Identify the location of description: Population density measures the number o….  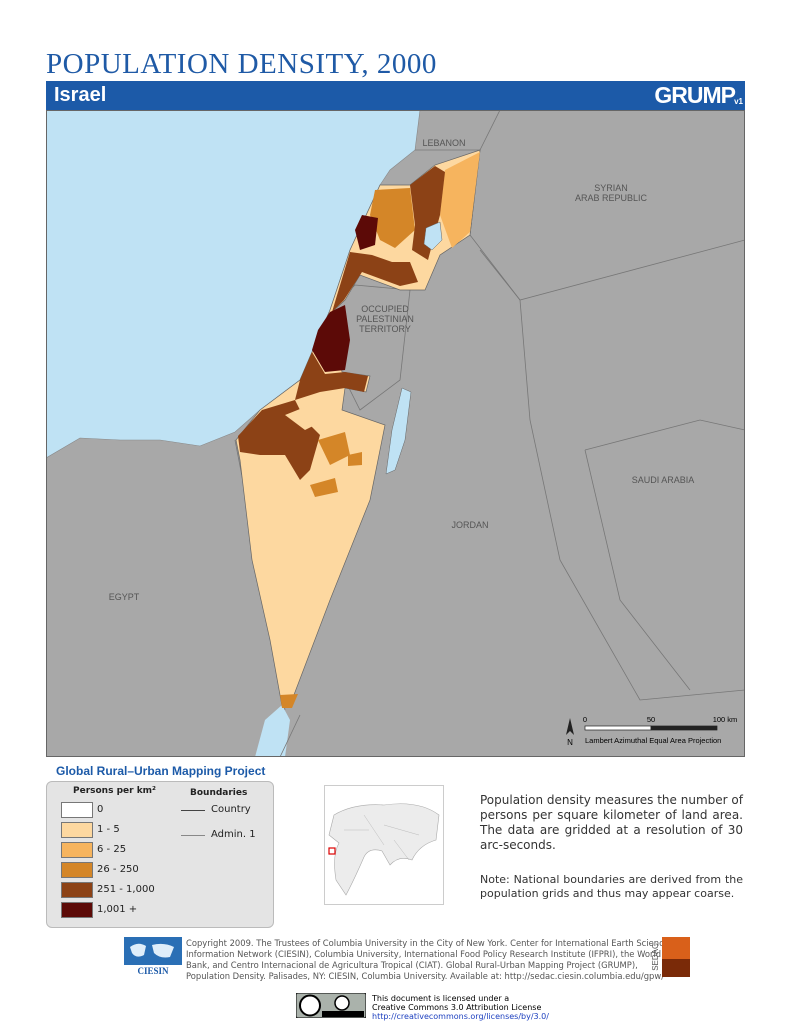
(611, 822).